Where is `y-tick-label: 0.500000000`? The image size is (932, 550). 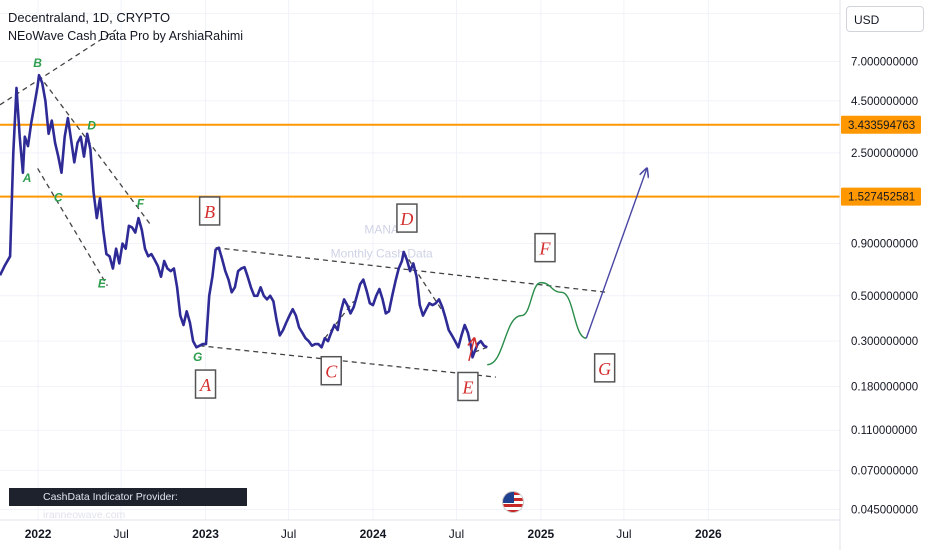 y-tick-label: 0.500000000 is located at coordinates (884, 297).